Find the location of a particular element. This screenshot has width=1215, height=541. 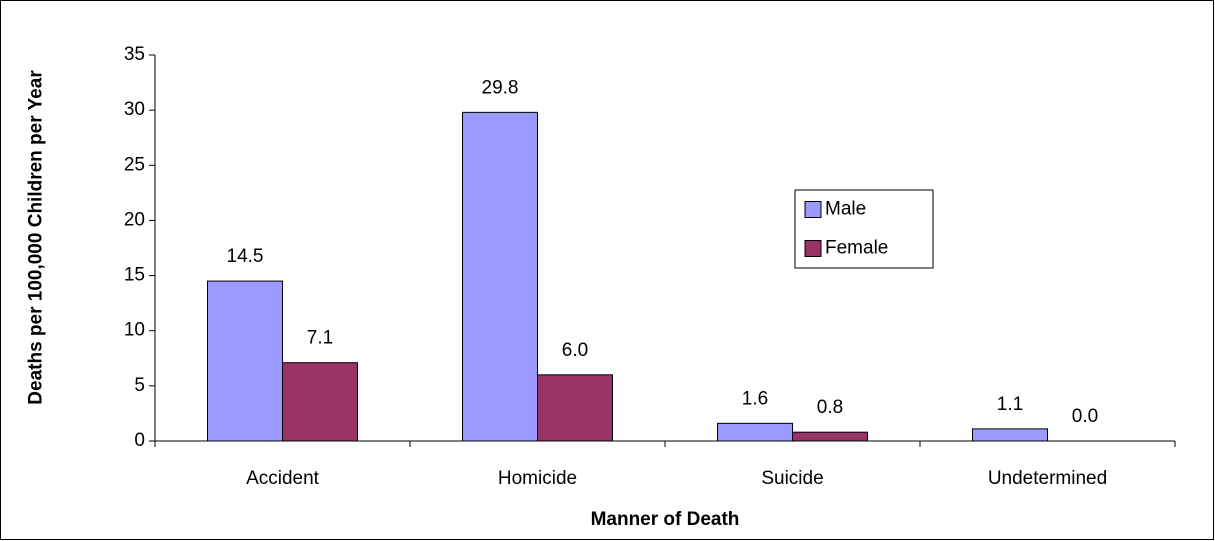

y-tick-label: 20 is located at coordinates (134, 219).